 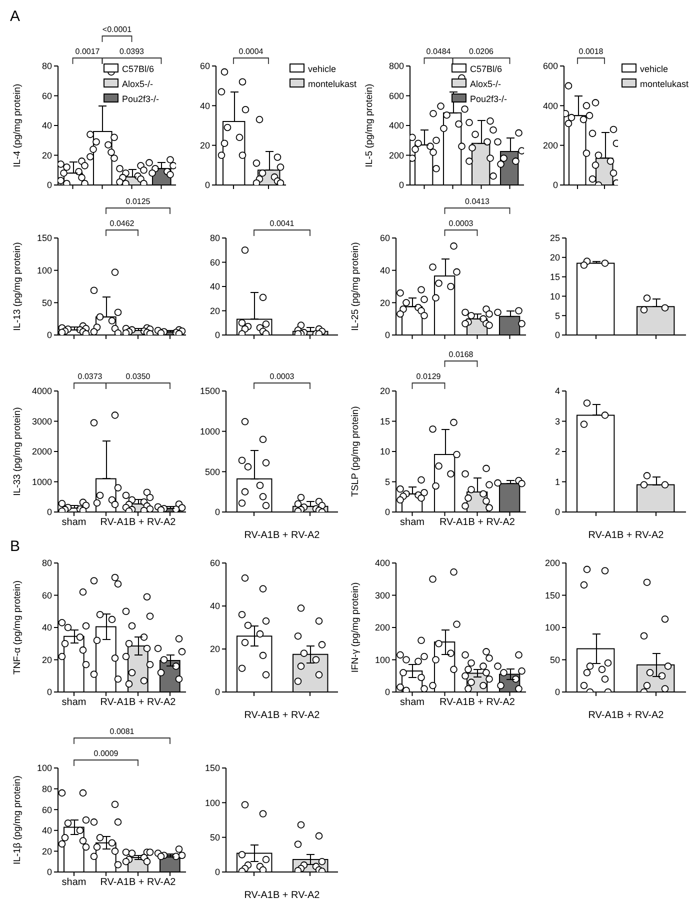 I want to click on y-tick-label: 5, so click(x=387, y=481).